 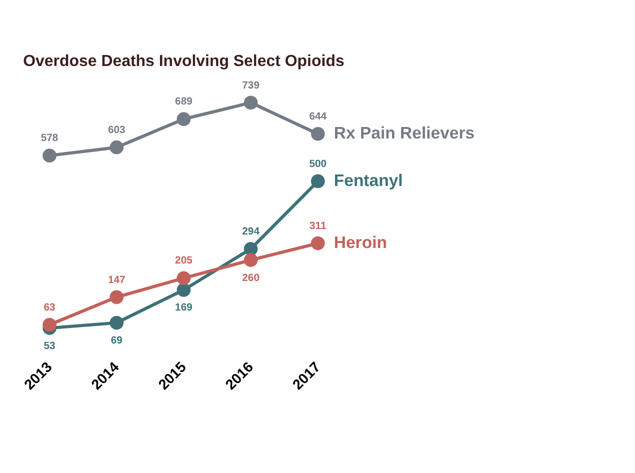 I want to click on data-label: 689, so click(x=184, y=102).